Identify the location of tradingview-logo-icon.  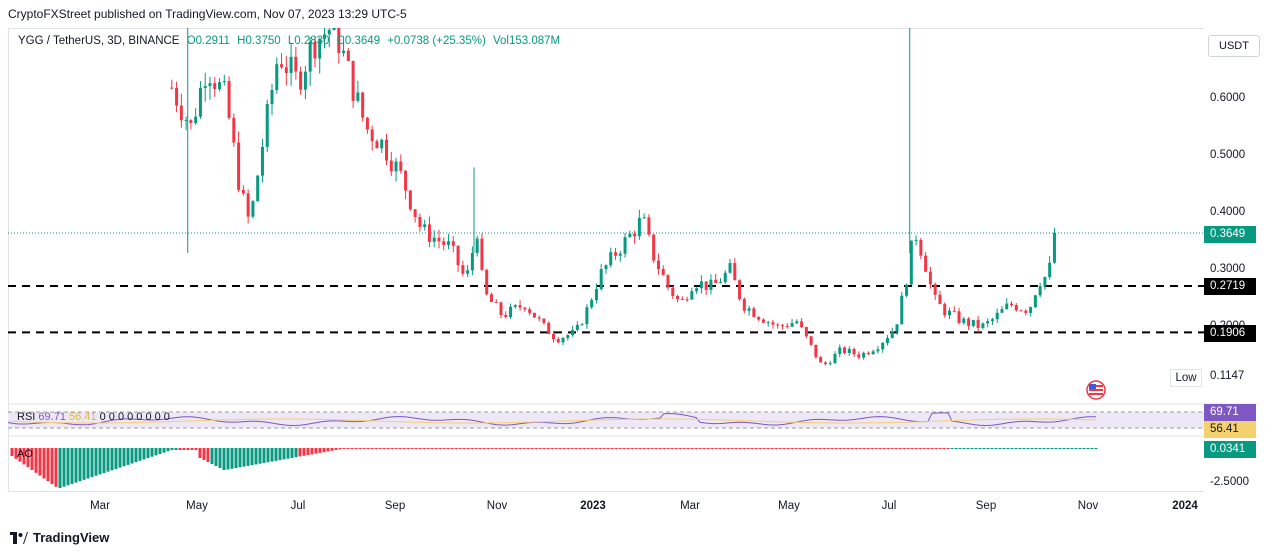
(19, 537).